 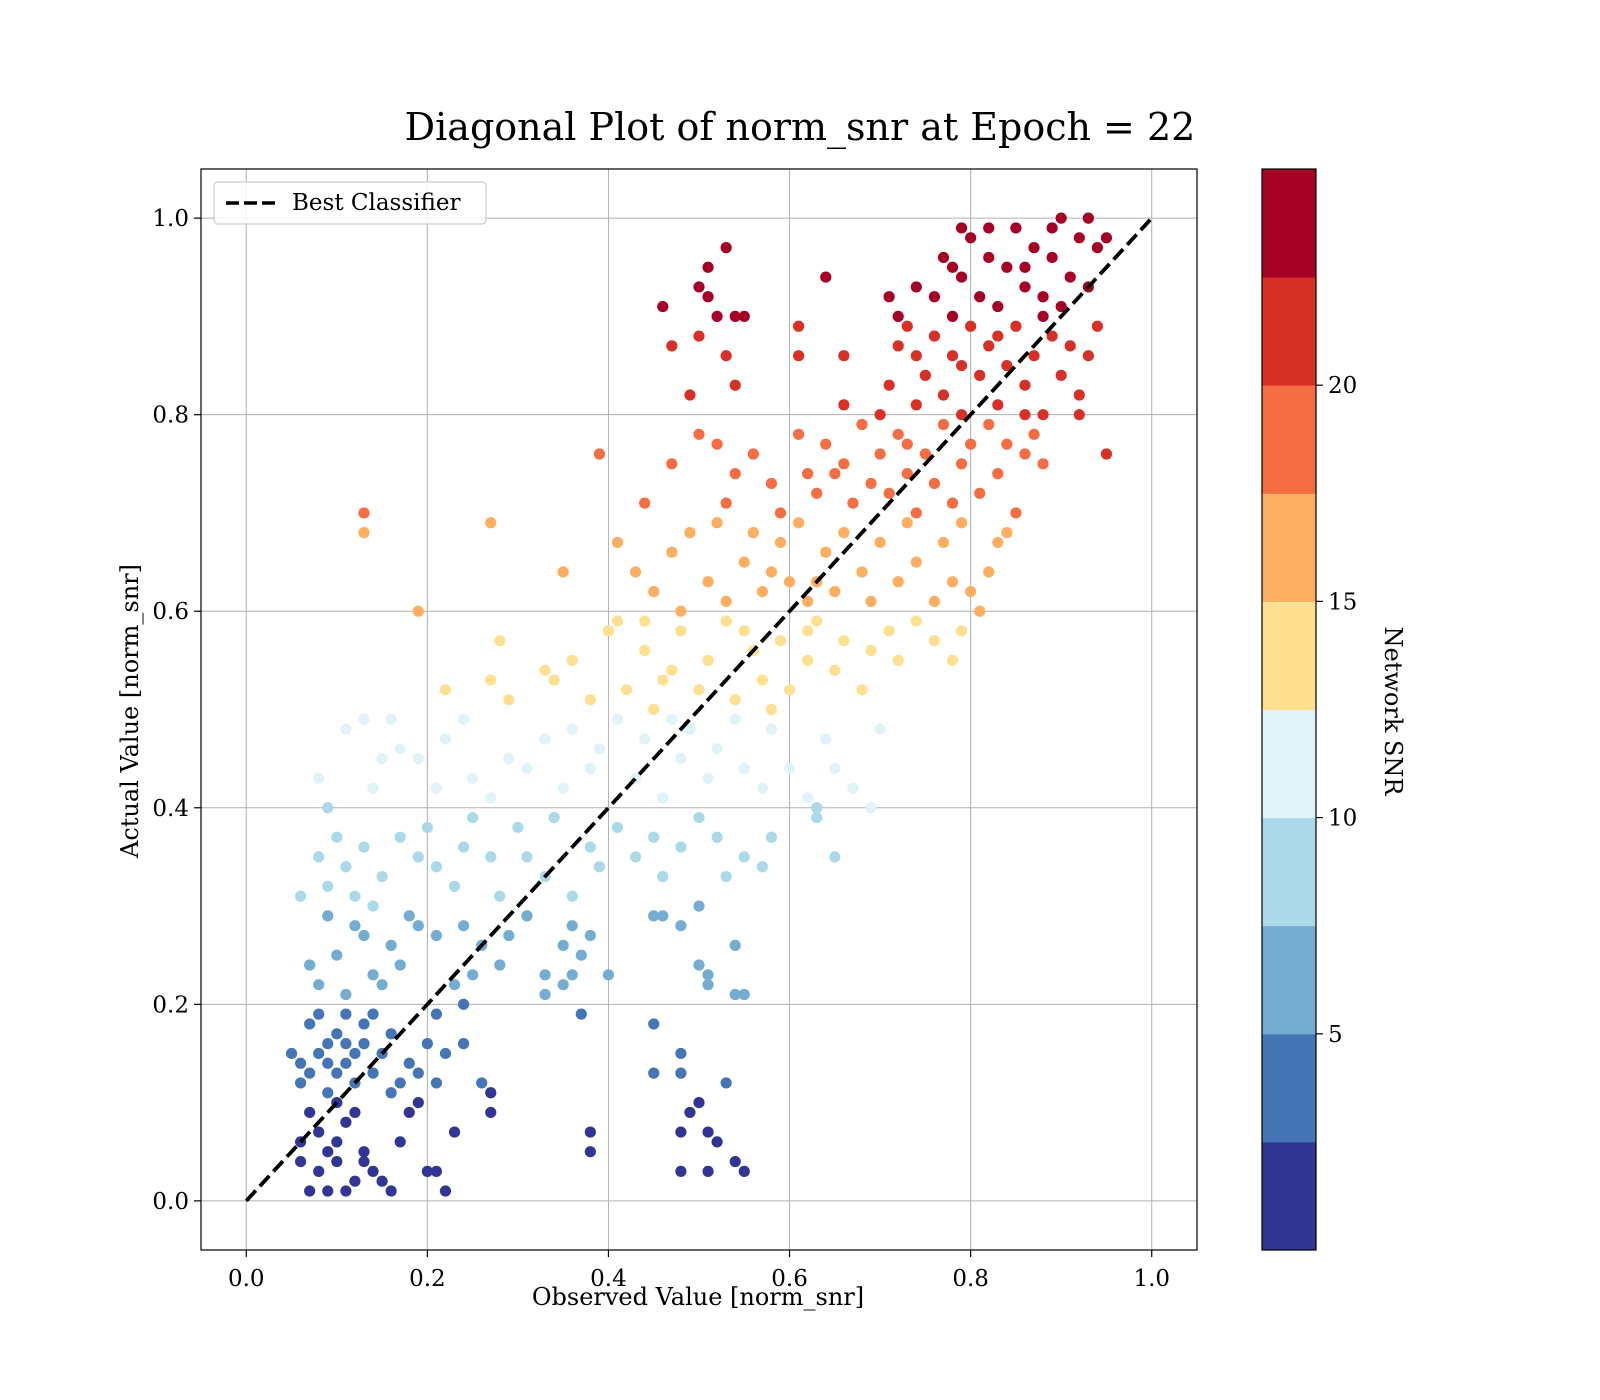 What do you see at coordinates (170, 612) in the screenshot?
I see `y-tick-label-3: 0.6` at bounding box center [170, 612].